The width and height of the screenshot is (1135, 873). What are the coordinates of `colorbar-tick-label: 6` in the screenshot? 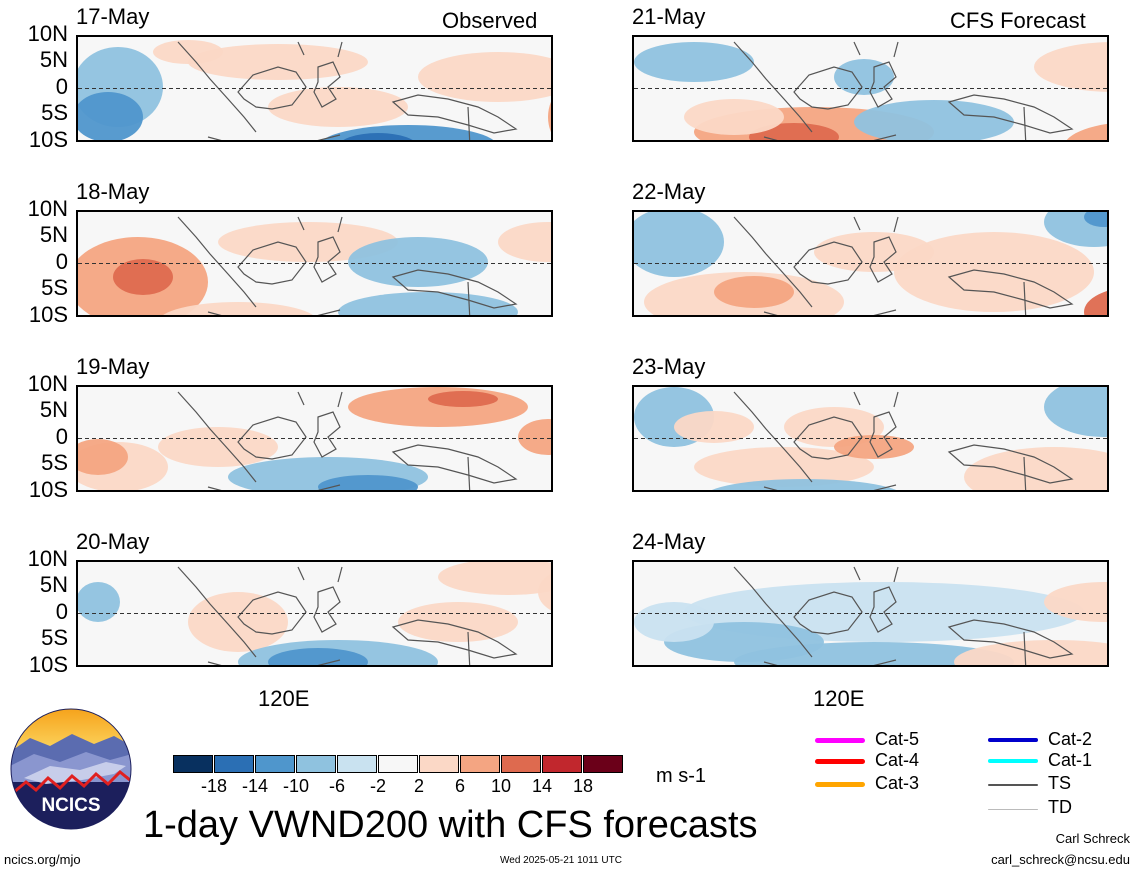 It's located at (459, 786).